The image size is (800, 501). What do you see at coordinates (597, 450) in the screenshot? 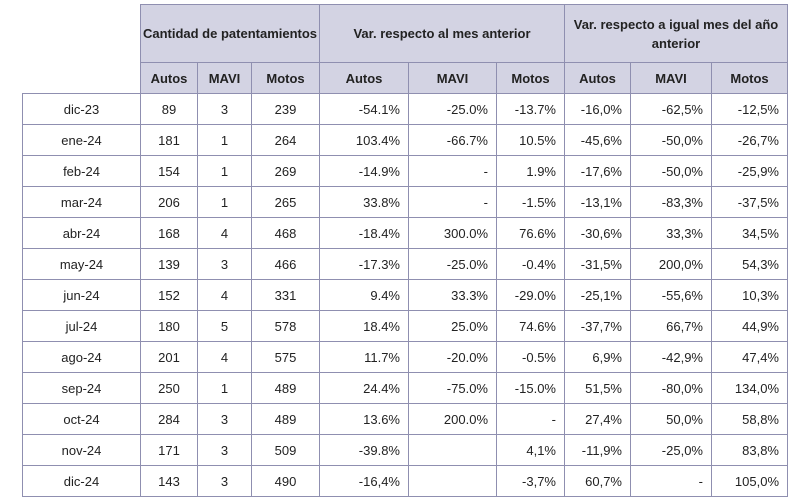
I see `value-cell: -11,9%` at bounding box center [597, 450].